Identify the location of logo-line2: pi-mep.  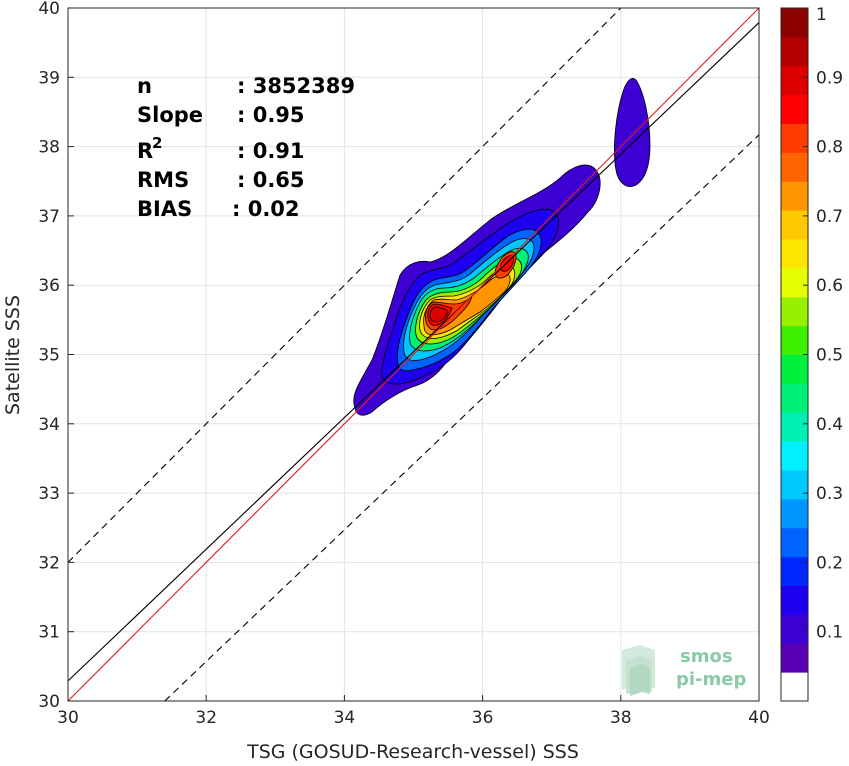
(711, 679).